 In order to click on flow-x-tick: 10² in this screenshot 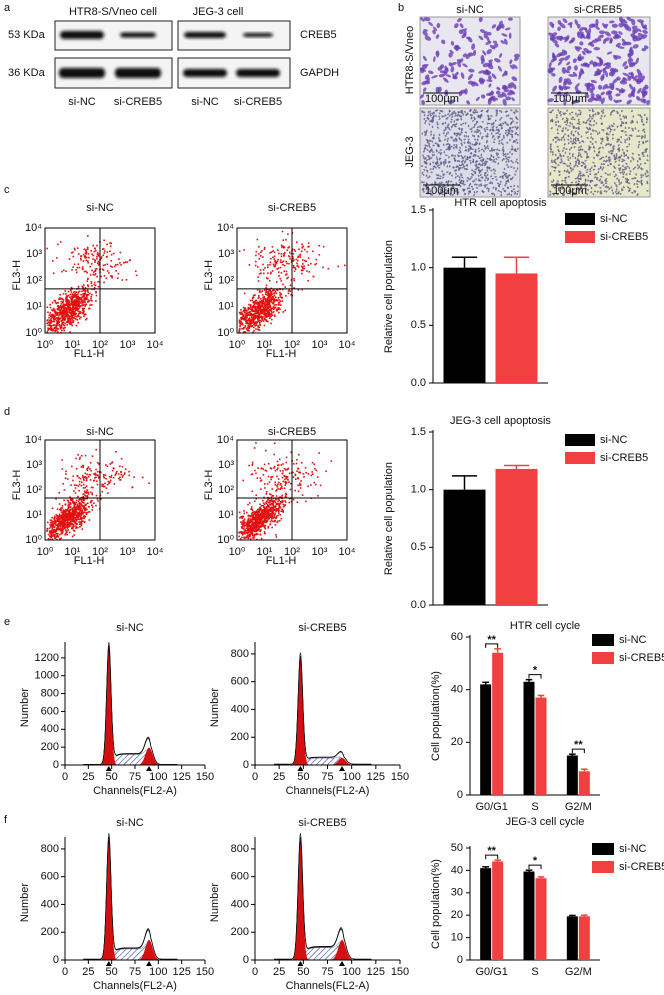, I will do `click(292, 345)`.